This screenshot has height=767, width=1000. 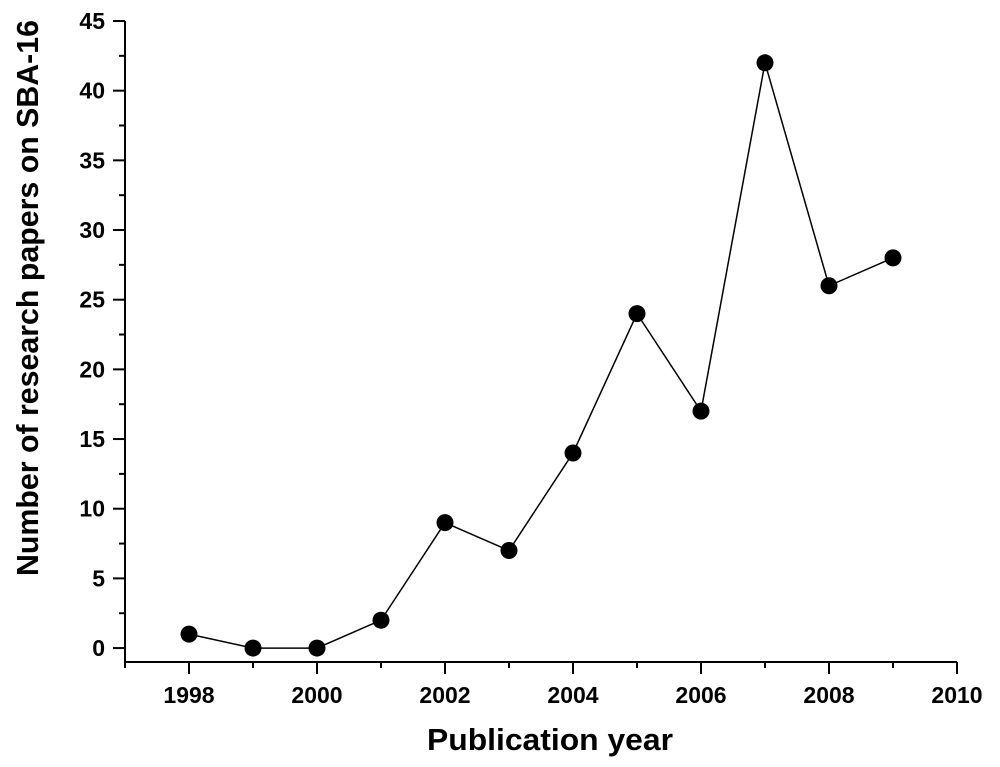 I want to click on x-tick-label: 2010, so click(x=956, y=695).